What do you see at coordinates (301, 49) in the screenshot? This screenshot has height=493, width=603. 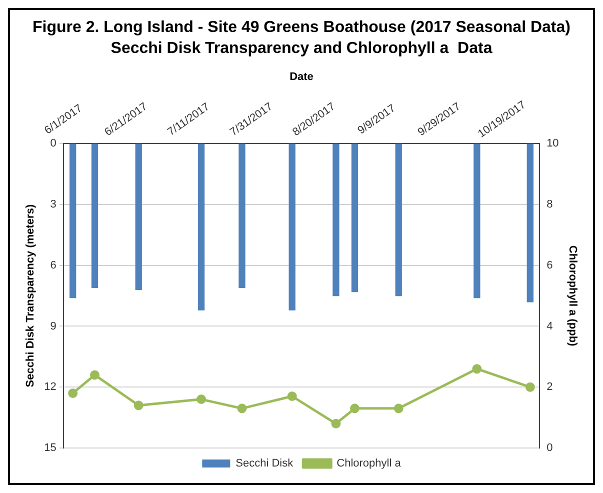 I see `chart-subtitle: Secchi Disk Transparency and Chlorophyll a Data` at bounding box center [301, 49].